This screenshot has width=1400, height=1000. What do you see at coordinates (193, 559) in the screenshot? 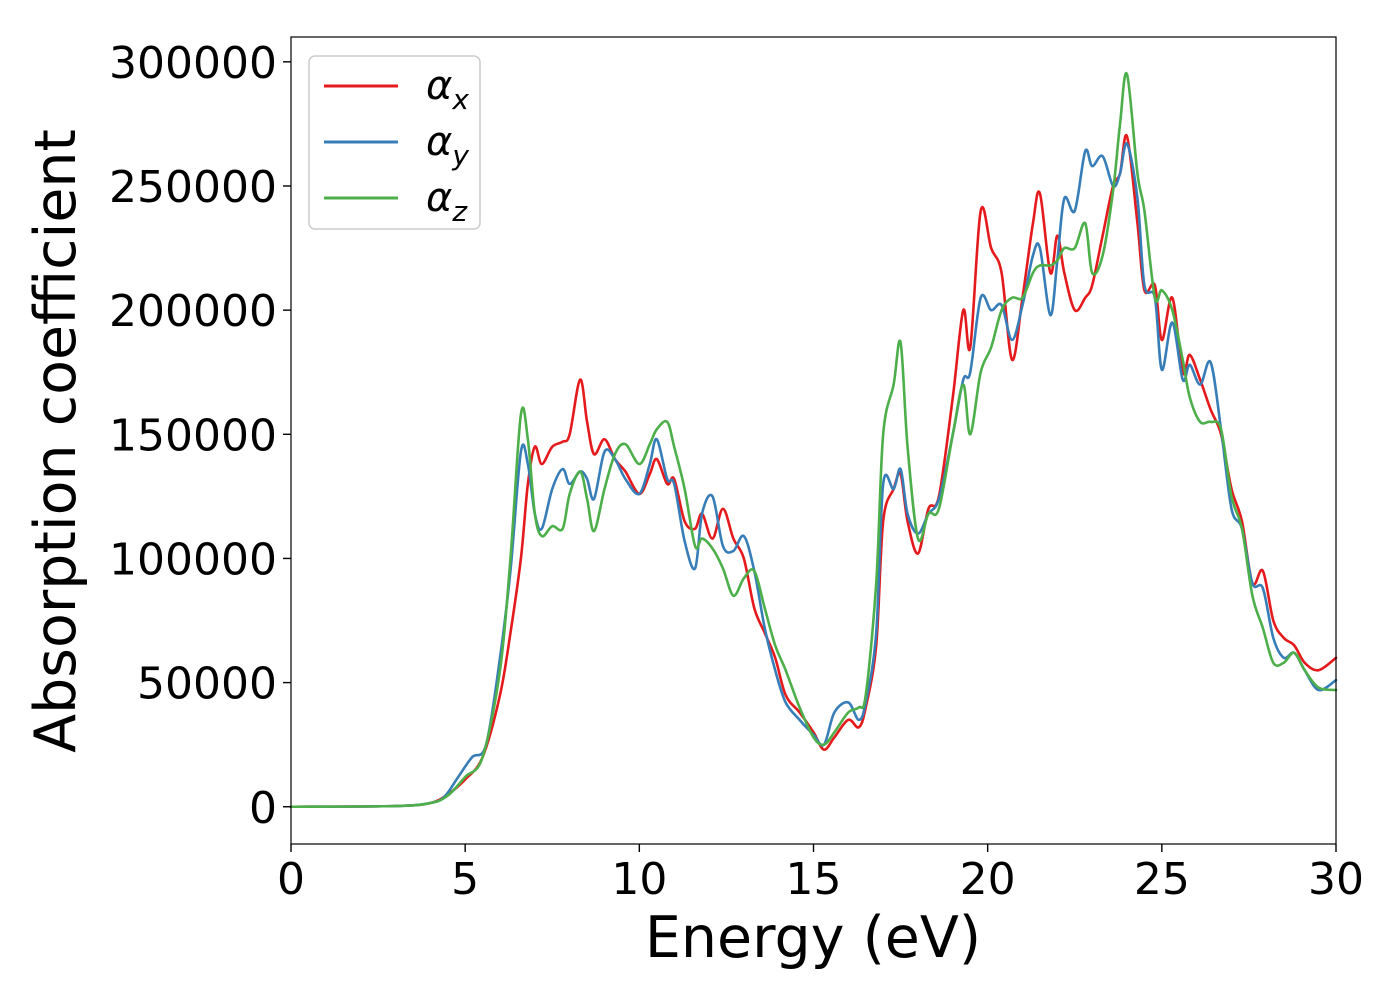
I see `y-tick-label: 100000` at bounding box center [193, 559].